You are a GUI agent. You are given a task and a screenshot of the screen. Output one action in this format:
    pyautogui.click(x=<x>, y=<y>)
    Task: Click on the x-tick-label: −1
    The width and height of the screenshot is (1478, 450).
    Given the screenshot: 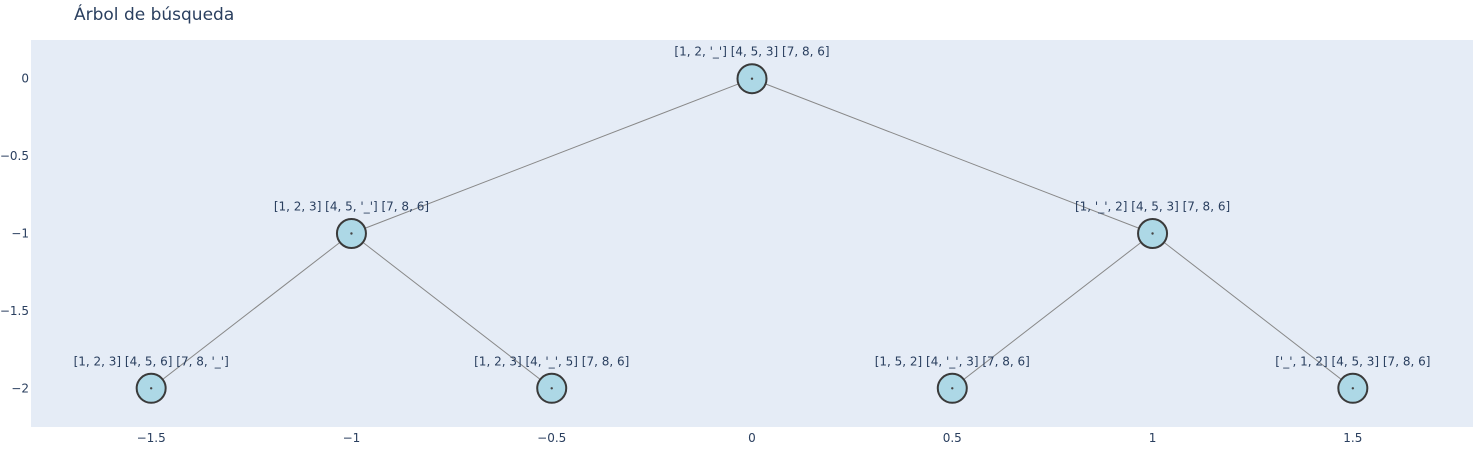 What is the action you would take?
    pyautogui.click(x=352, y=438)
    